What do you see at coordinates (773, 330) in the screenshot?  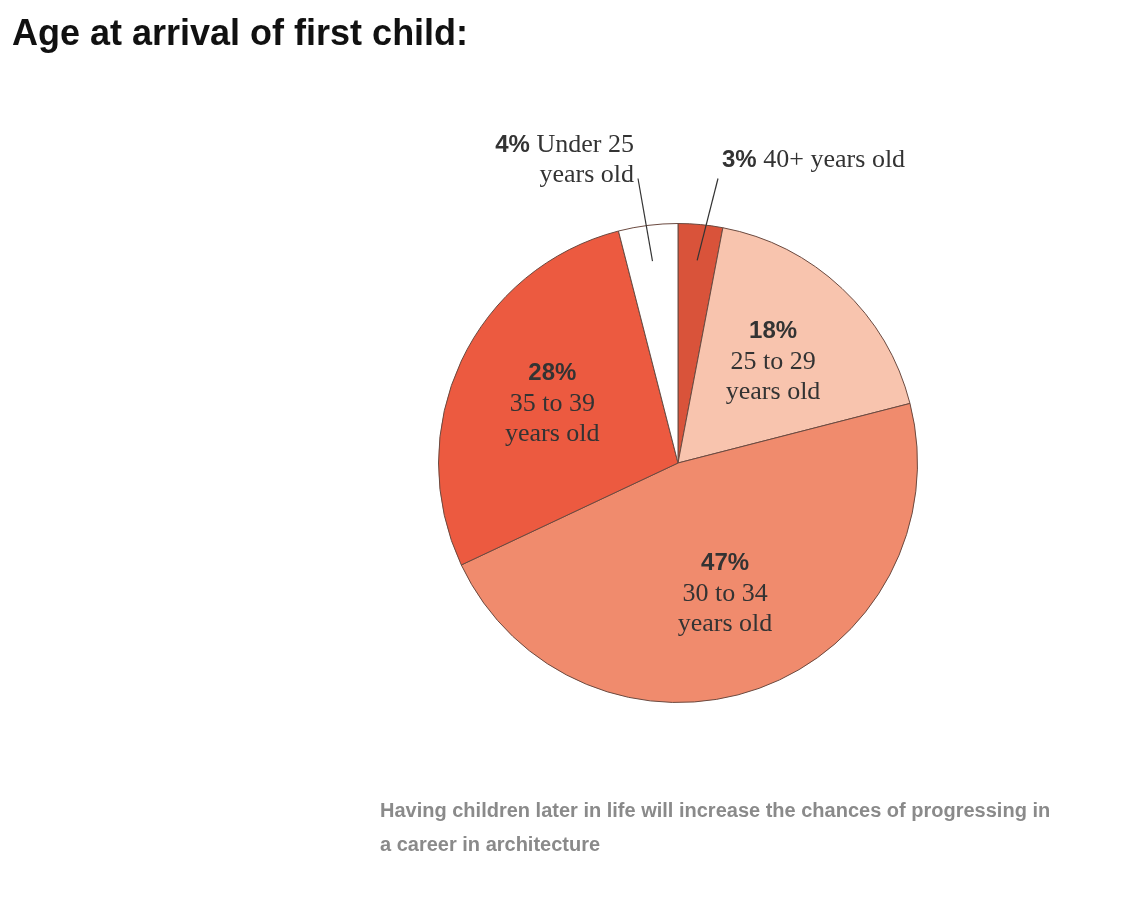 I see `data-label: 18%` at bounding box center [773, 330].